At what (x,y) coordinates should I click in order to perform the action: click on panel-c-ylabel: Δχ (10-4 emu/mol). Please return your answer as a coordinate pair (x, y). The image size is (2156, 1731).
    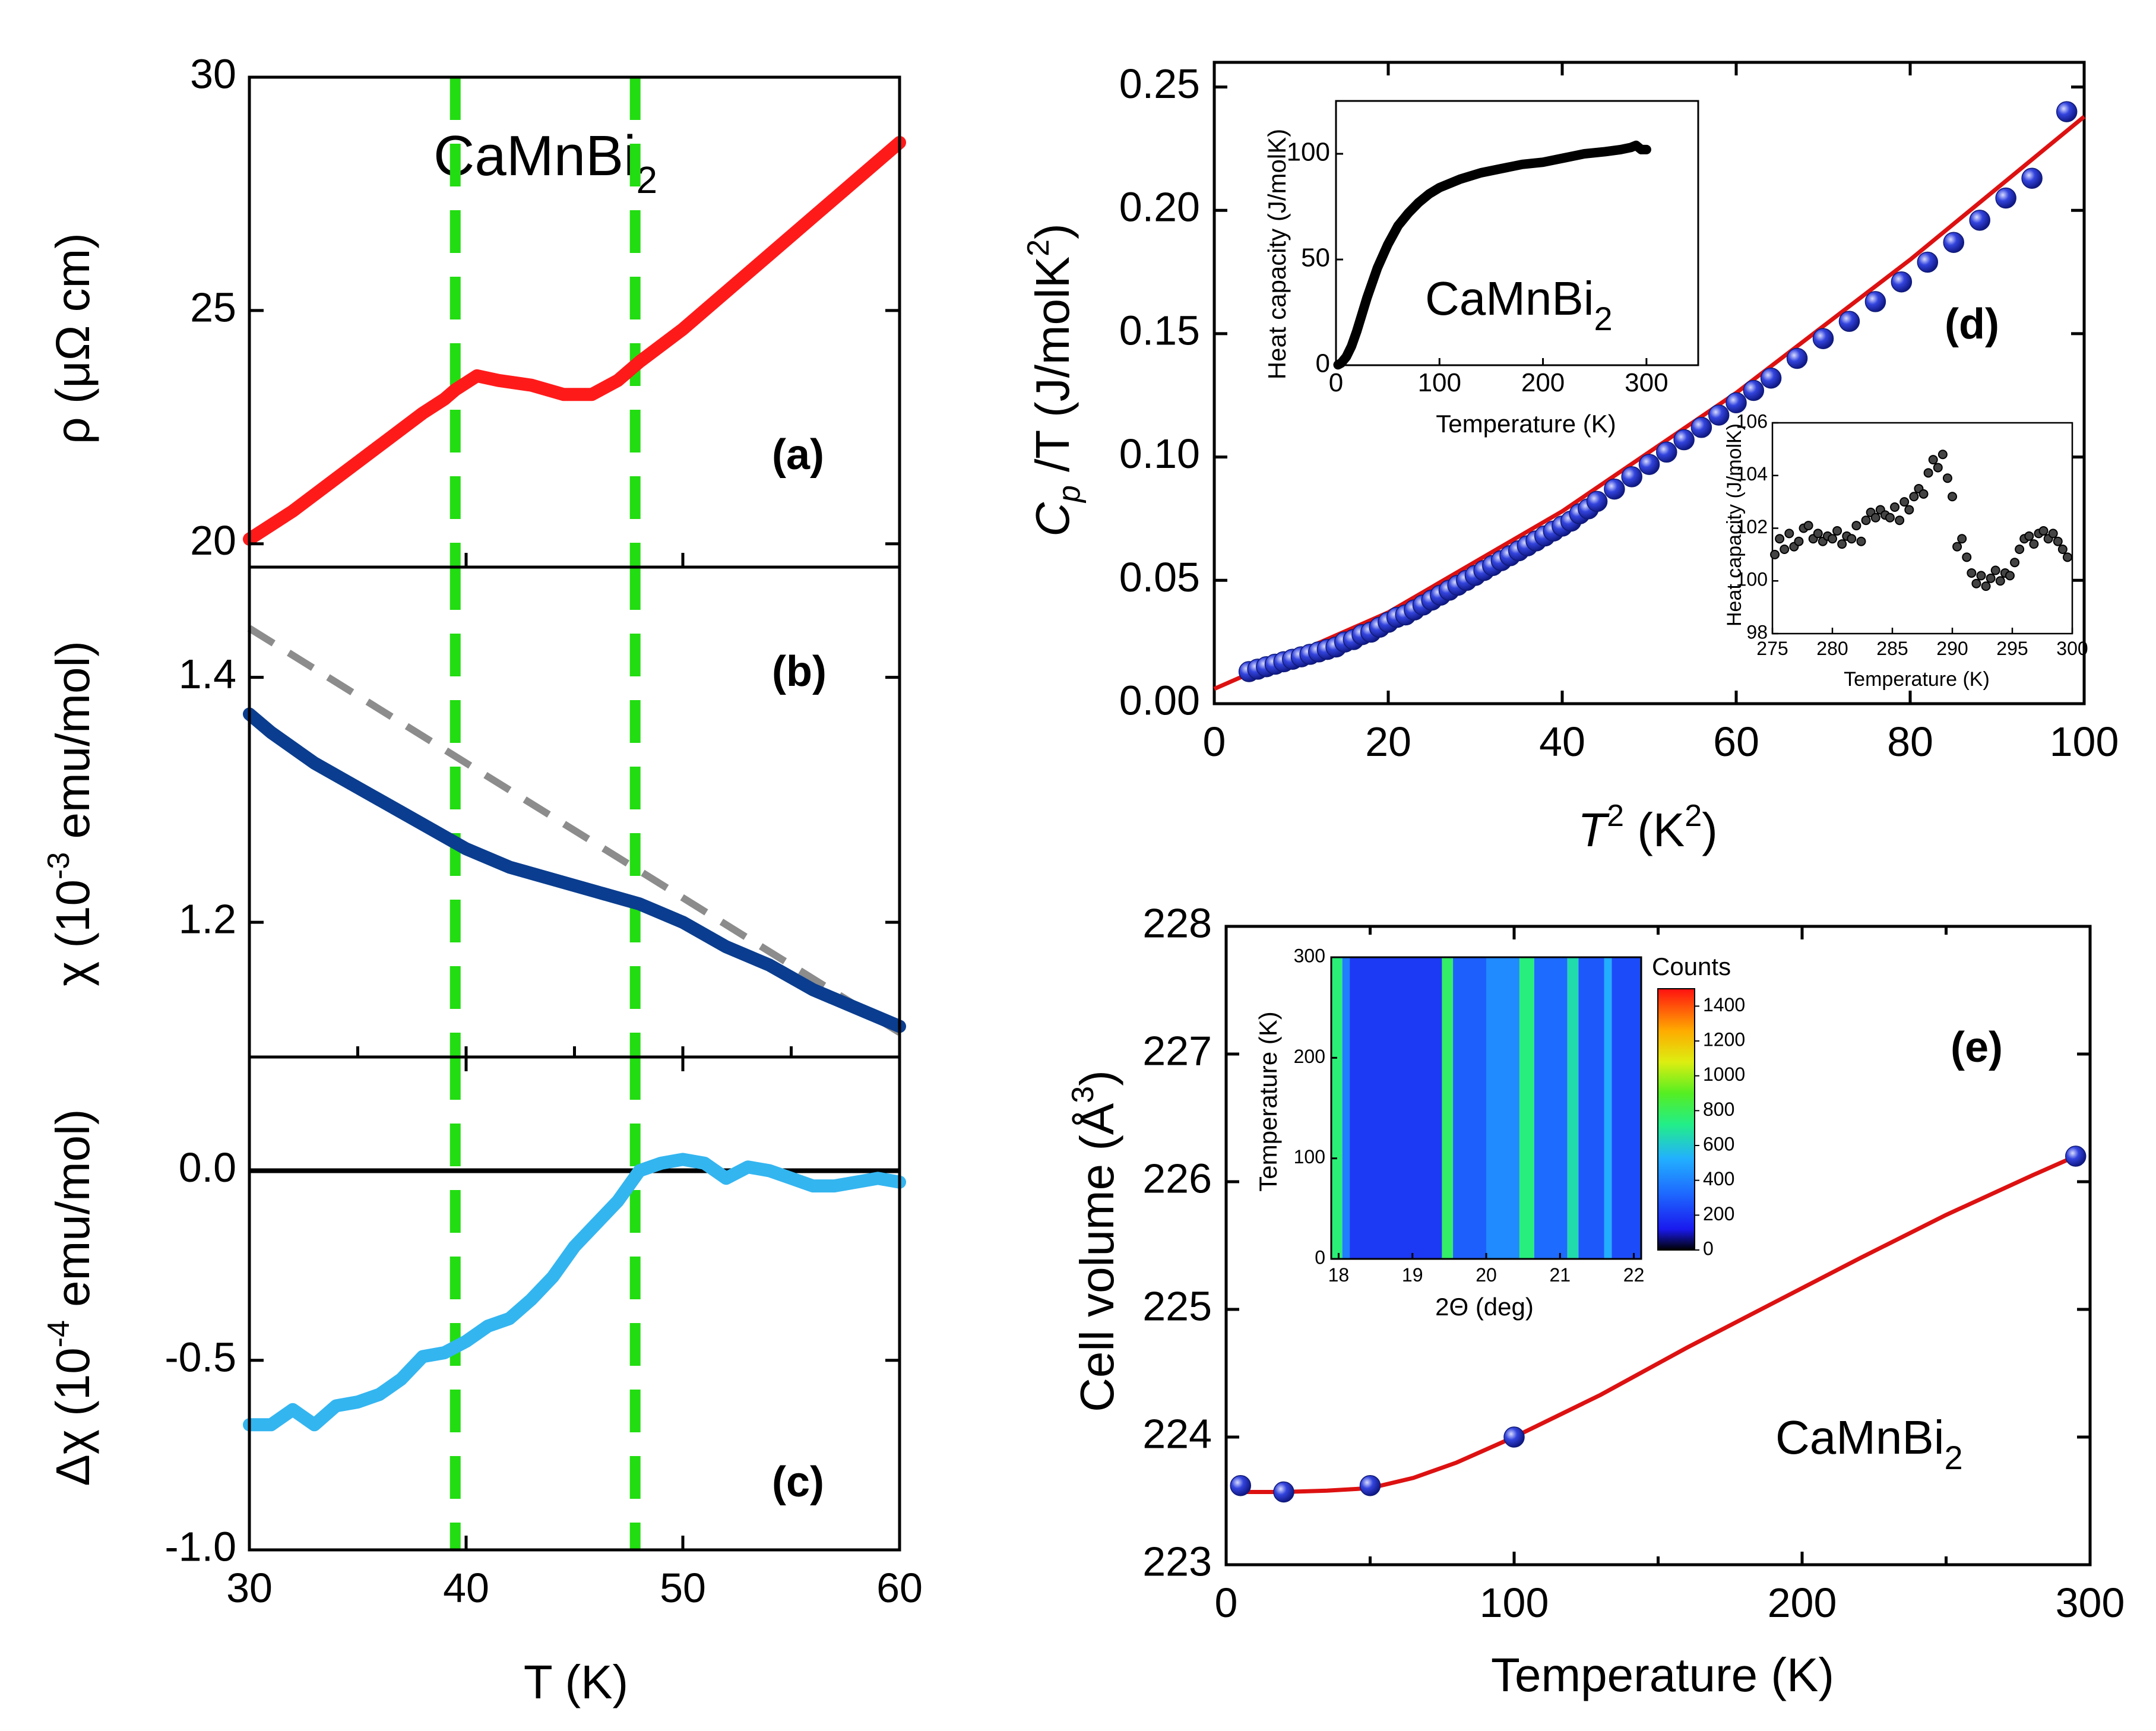
    Looking at the image, I should click on (70, 1297).